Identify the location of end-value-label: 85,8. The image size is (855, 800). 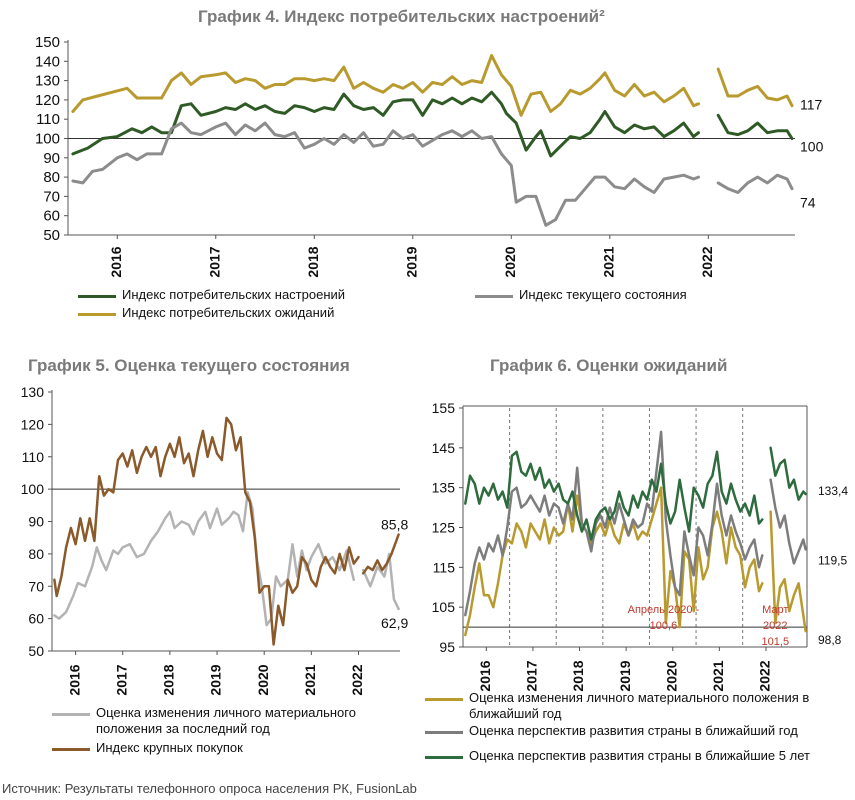
(394, 524).